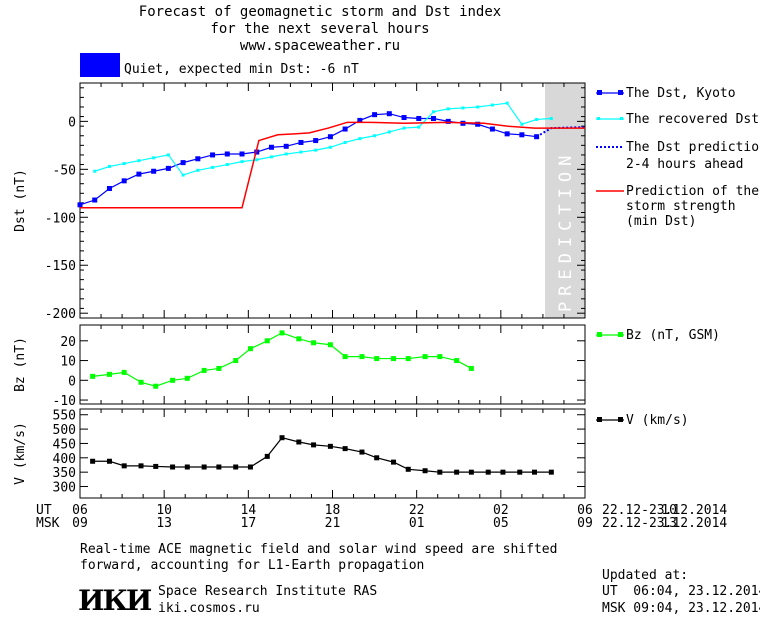 The width and height of the screenshot is (760, 620). What do you see at coordinates (60, 314) in the screenshot?
I see `y-tick-label: -200` at bounding box center [60, 314].